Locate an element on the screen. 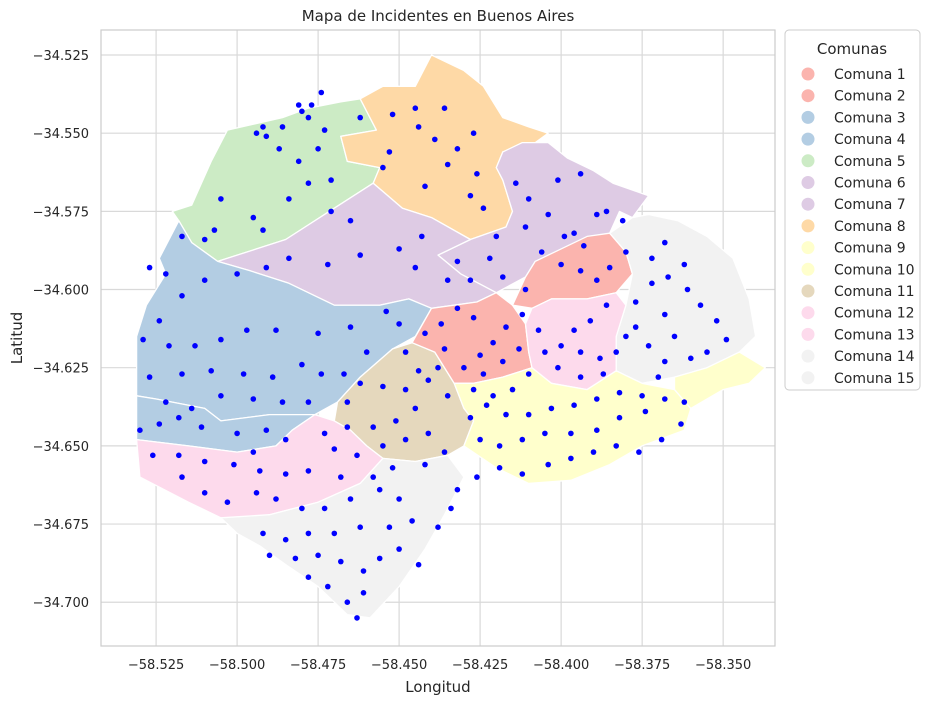  x-tick-label: −58.400 is located at coordinates (561, 665).